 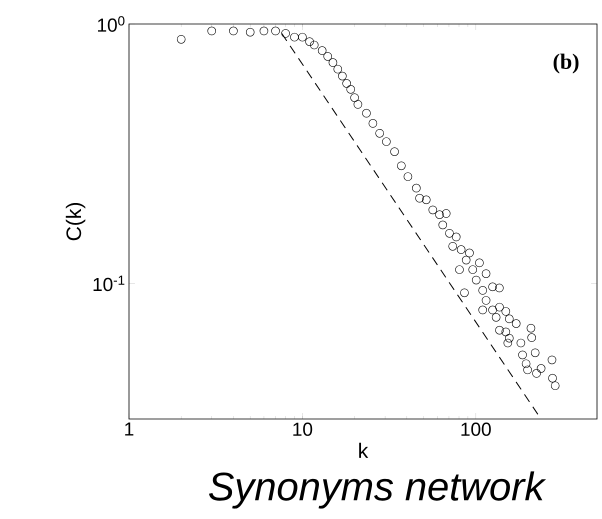 What do you see at coordinates (363, 450) in the screenshot?
I see `x-axis-title: k` at bounding box center [363, 450].